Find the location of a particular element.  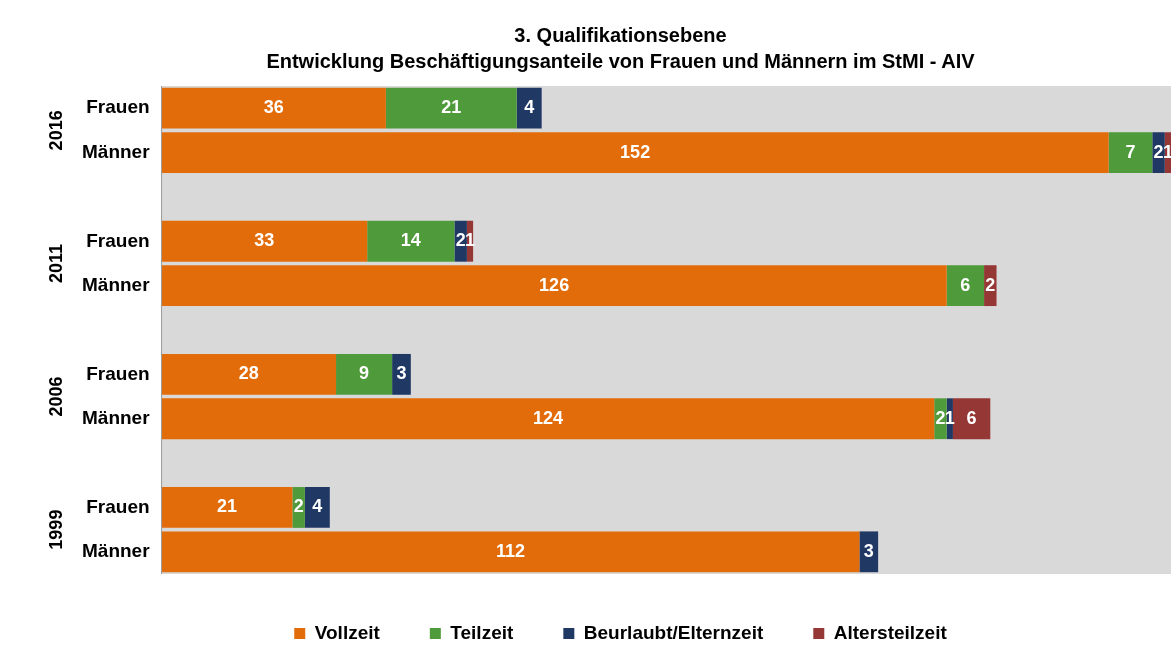

data-label: 126 is located at coordinates (554, 284).